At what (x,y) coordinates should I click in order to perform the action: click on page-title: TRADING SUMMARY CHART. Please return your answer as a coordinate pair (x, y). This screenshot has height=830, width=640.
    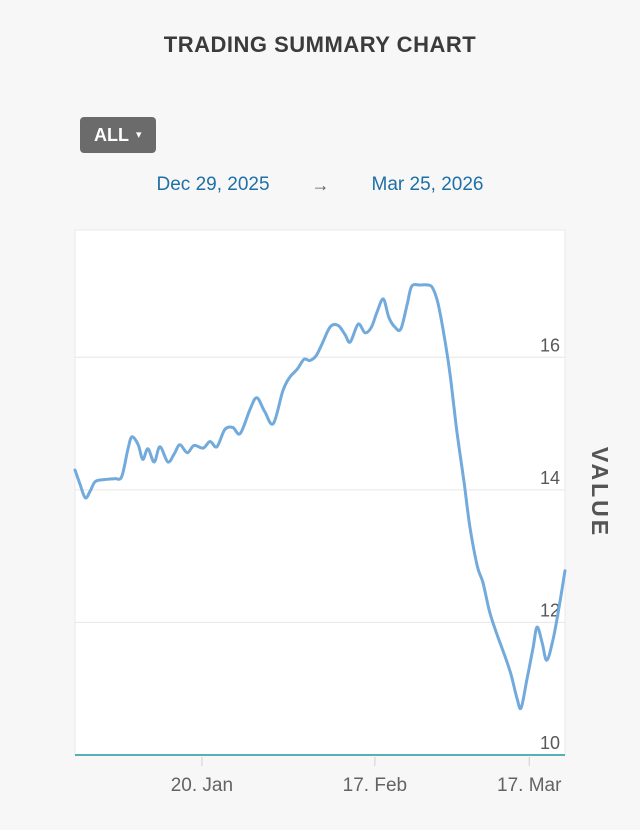
    Looking at the image, I should click on (320, 44).